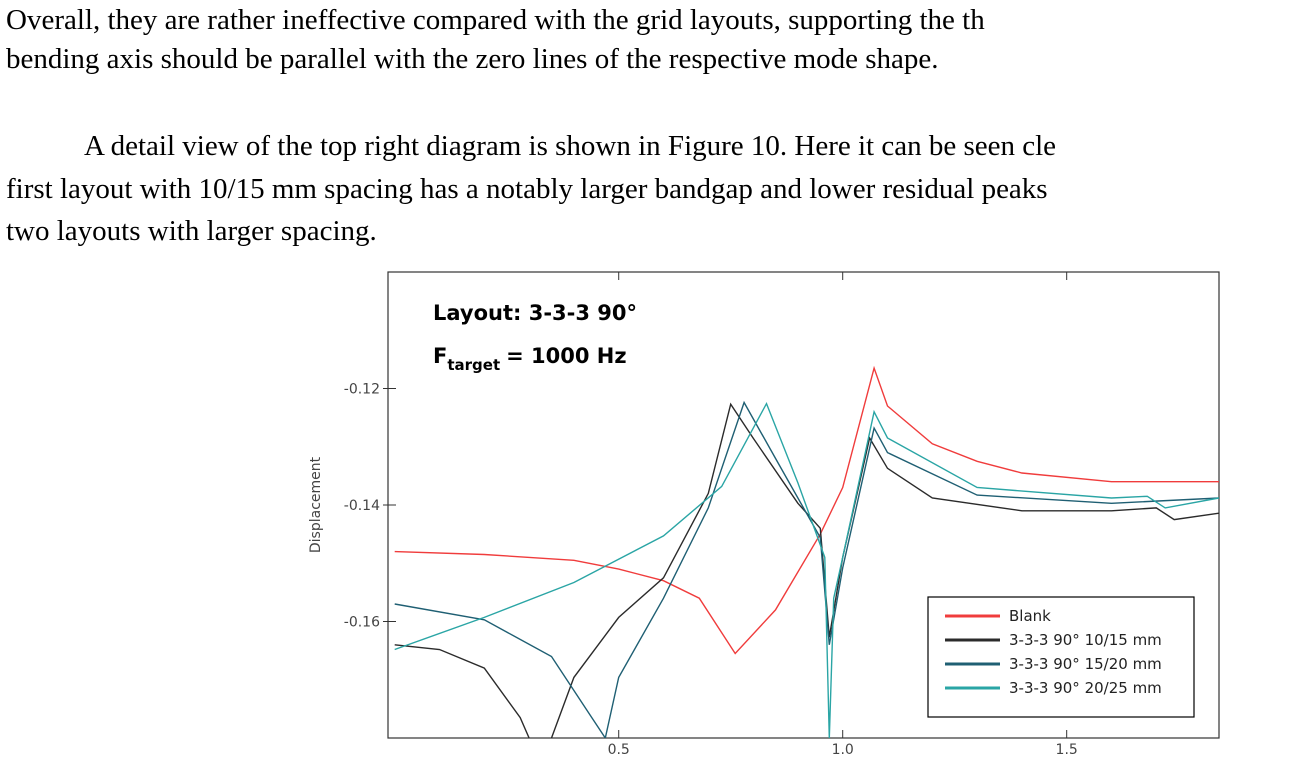  What do you see at coordinates (1030, 616) in the screenshot?
I see `legend-label: Blank` at bounding box center [1030, 616].